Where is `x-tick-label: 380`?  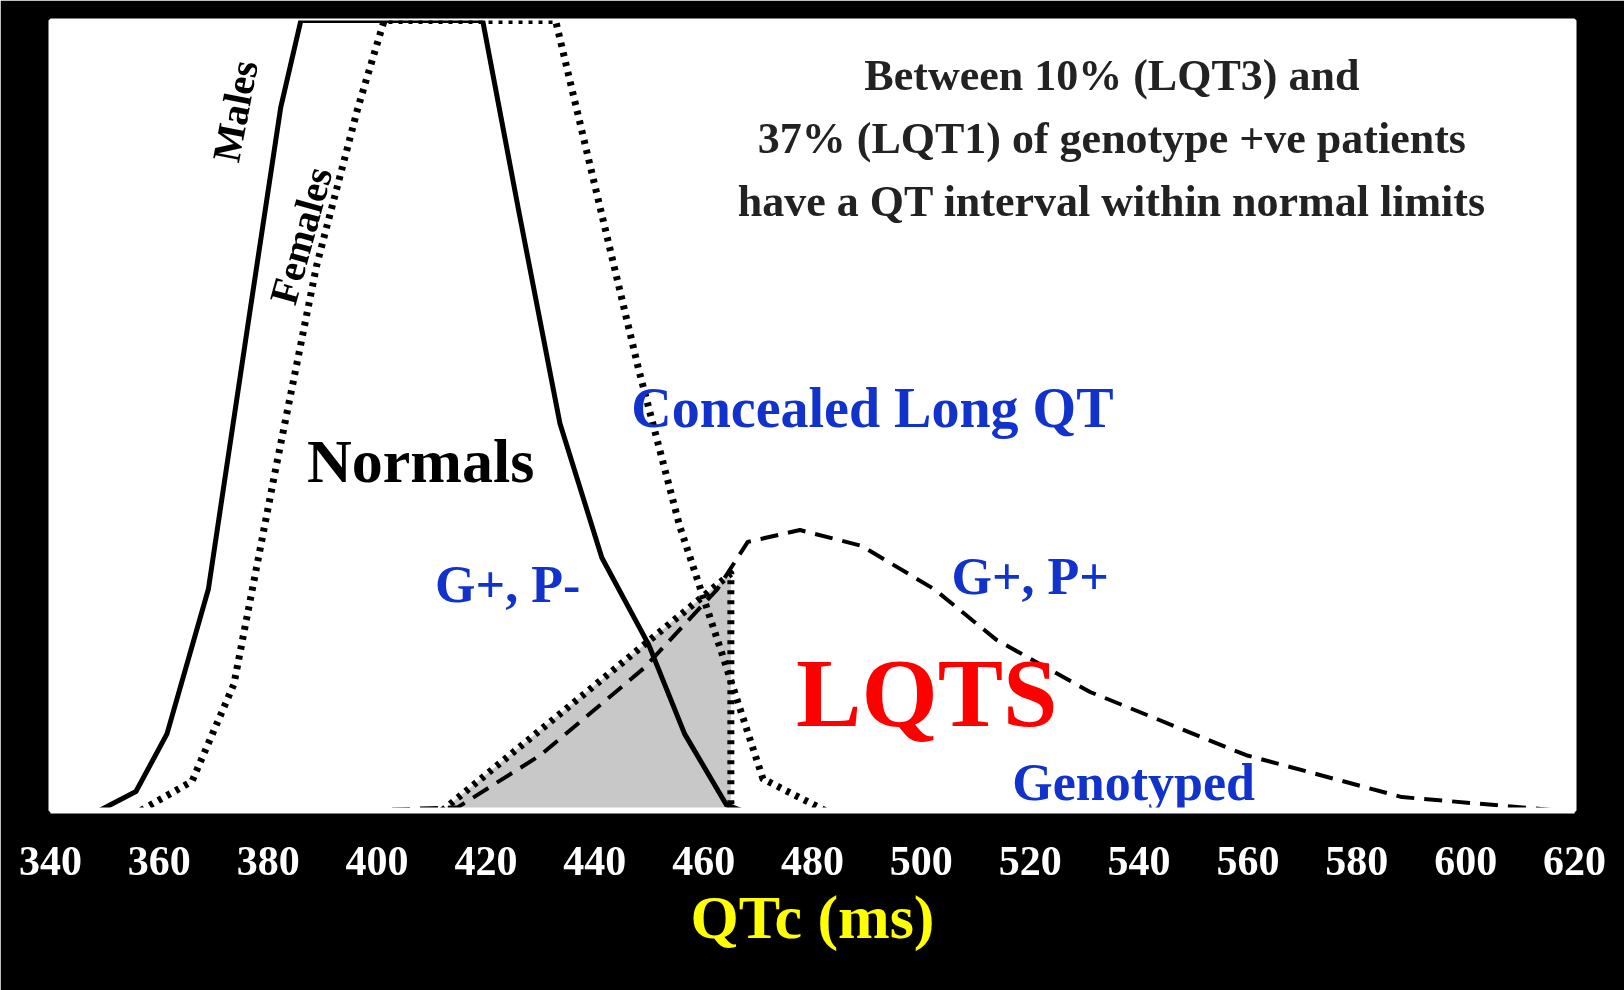
x-tick-label: 380 is located at coordinates (268, 860).